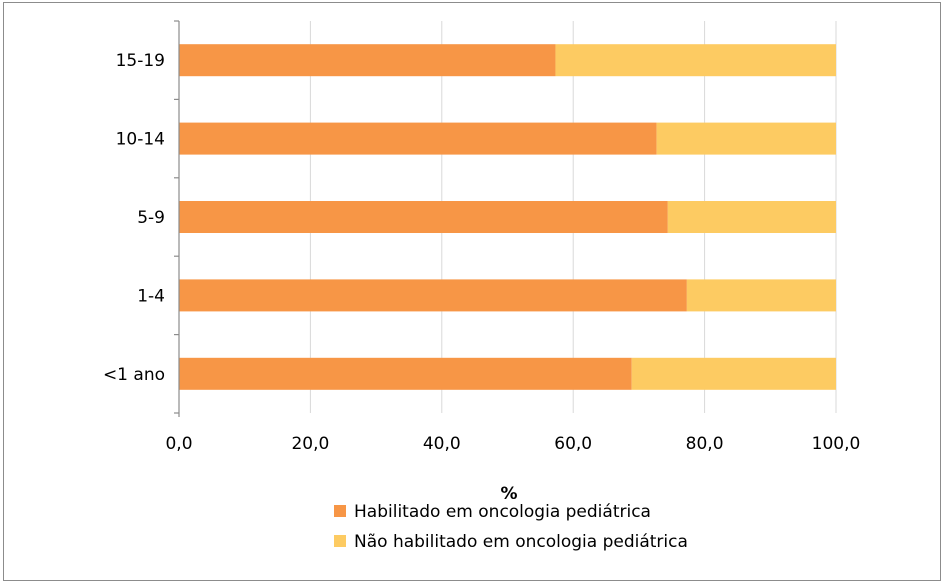 The height and width of the screenshot is (587, 945). Describe the element at coordinates (134, 375) in the screenshot. I see `category-label: <1 ano` at that location.